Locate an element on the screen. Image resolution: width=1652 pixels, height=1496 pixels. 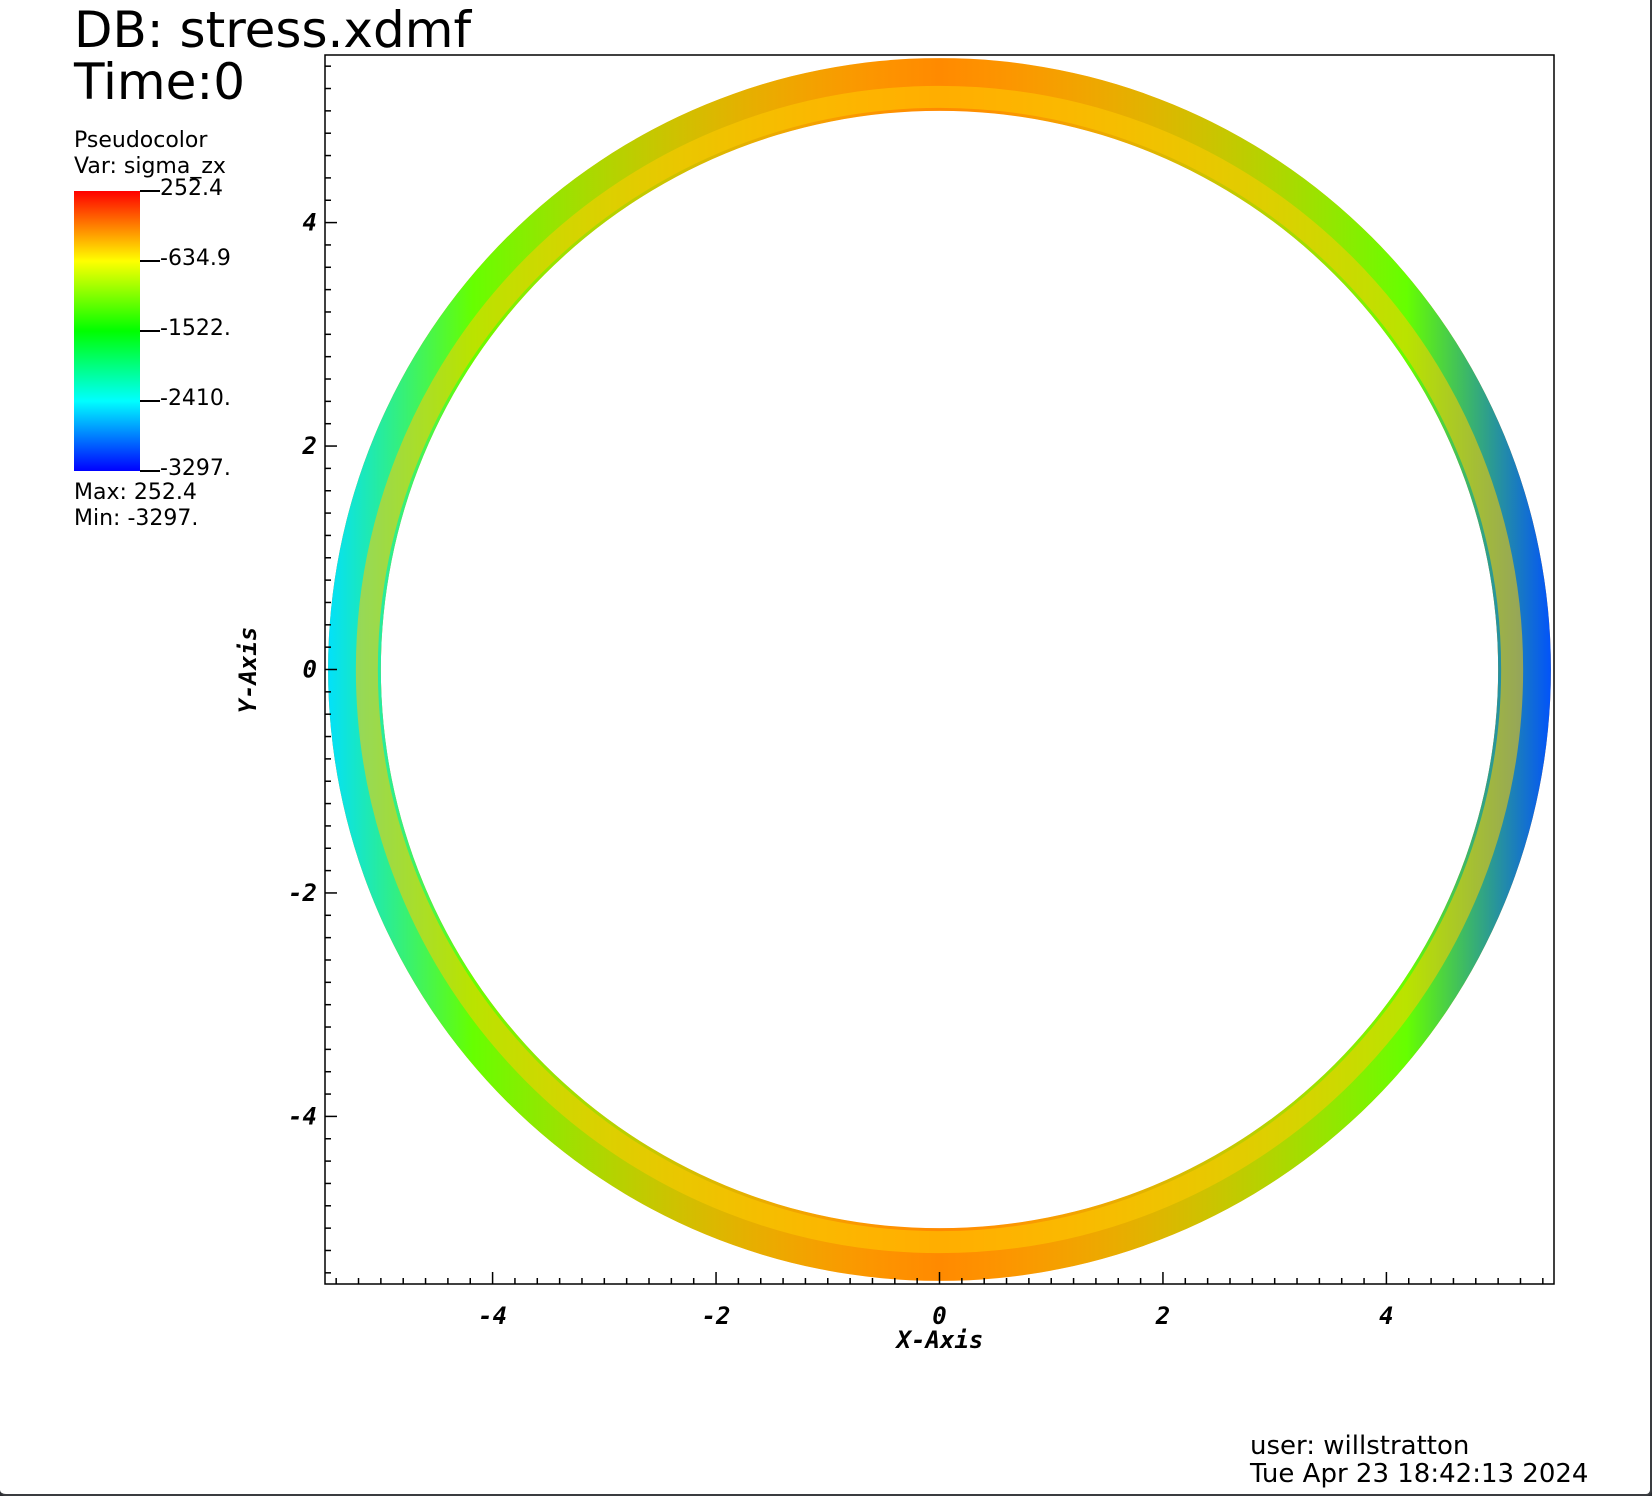
x-tick-label: 0 is located at coordinates (939, 1316).